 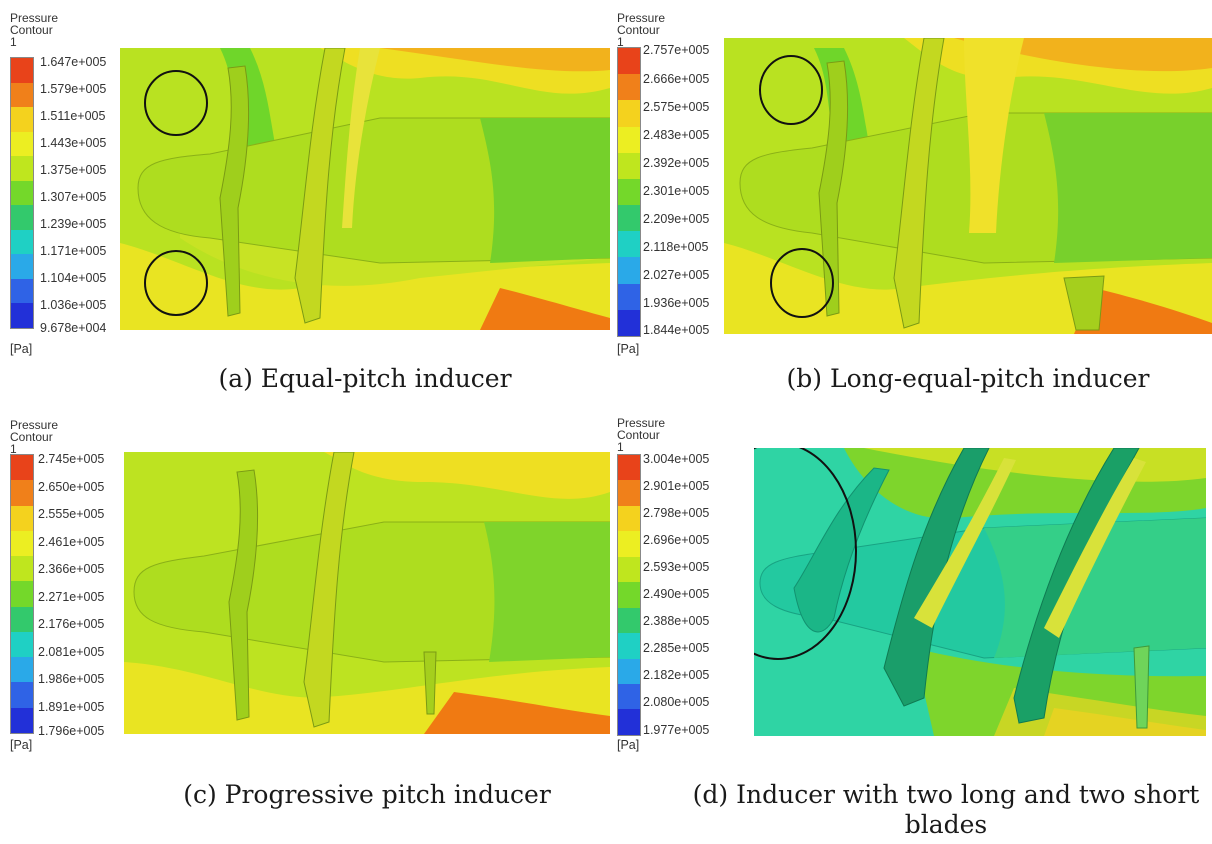 I want to click on legend-tick: 1.986e+005, so click(x=71, y=679).